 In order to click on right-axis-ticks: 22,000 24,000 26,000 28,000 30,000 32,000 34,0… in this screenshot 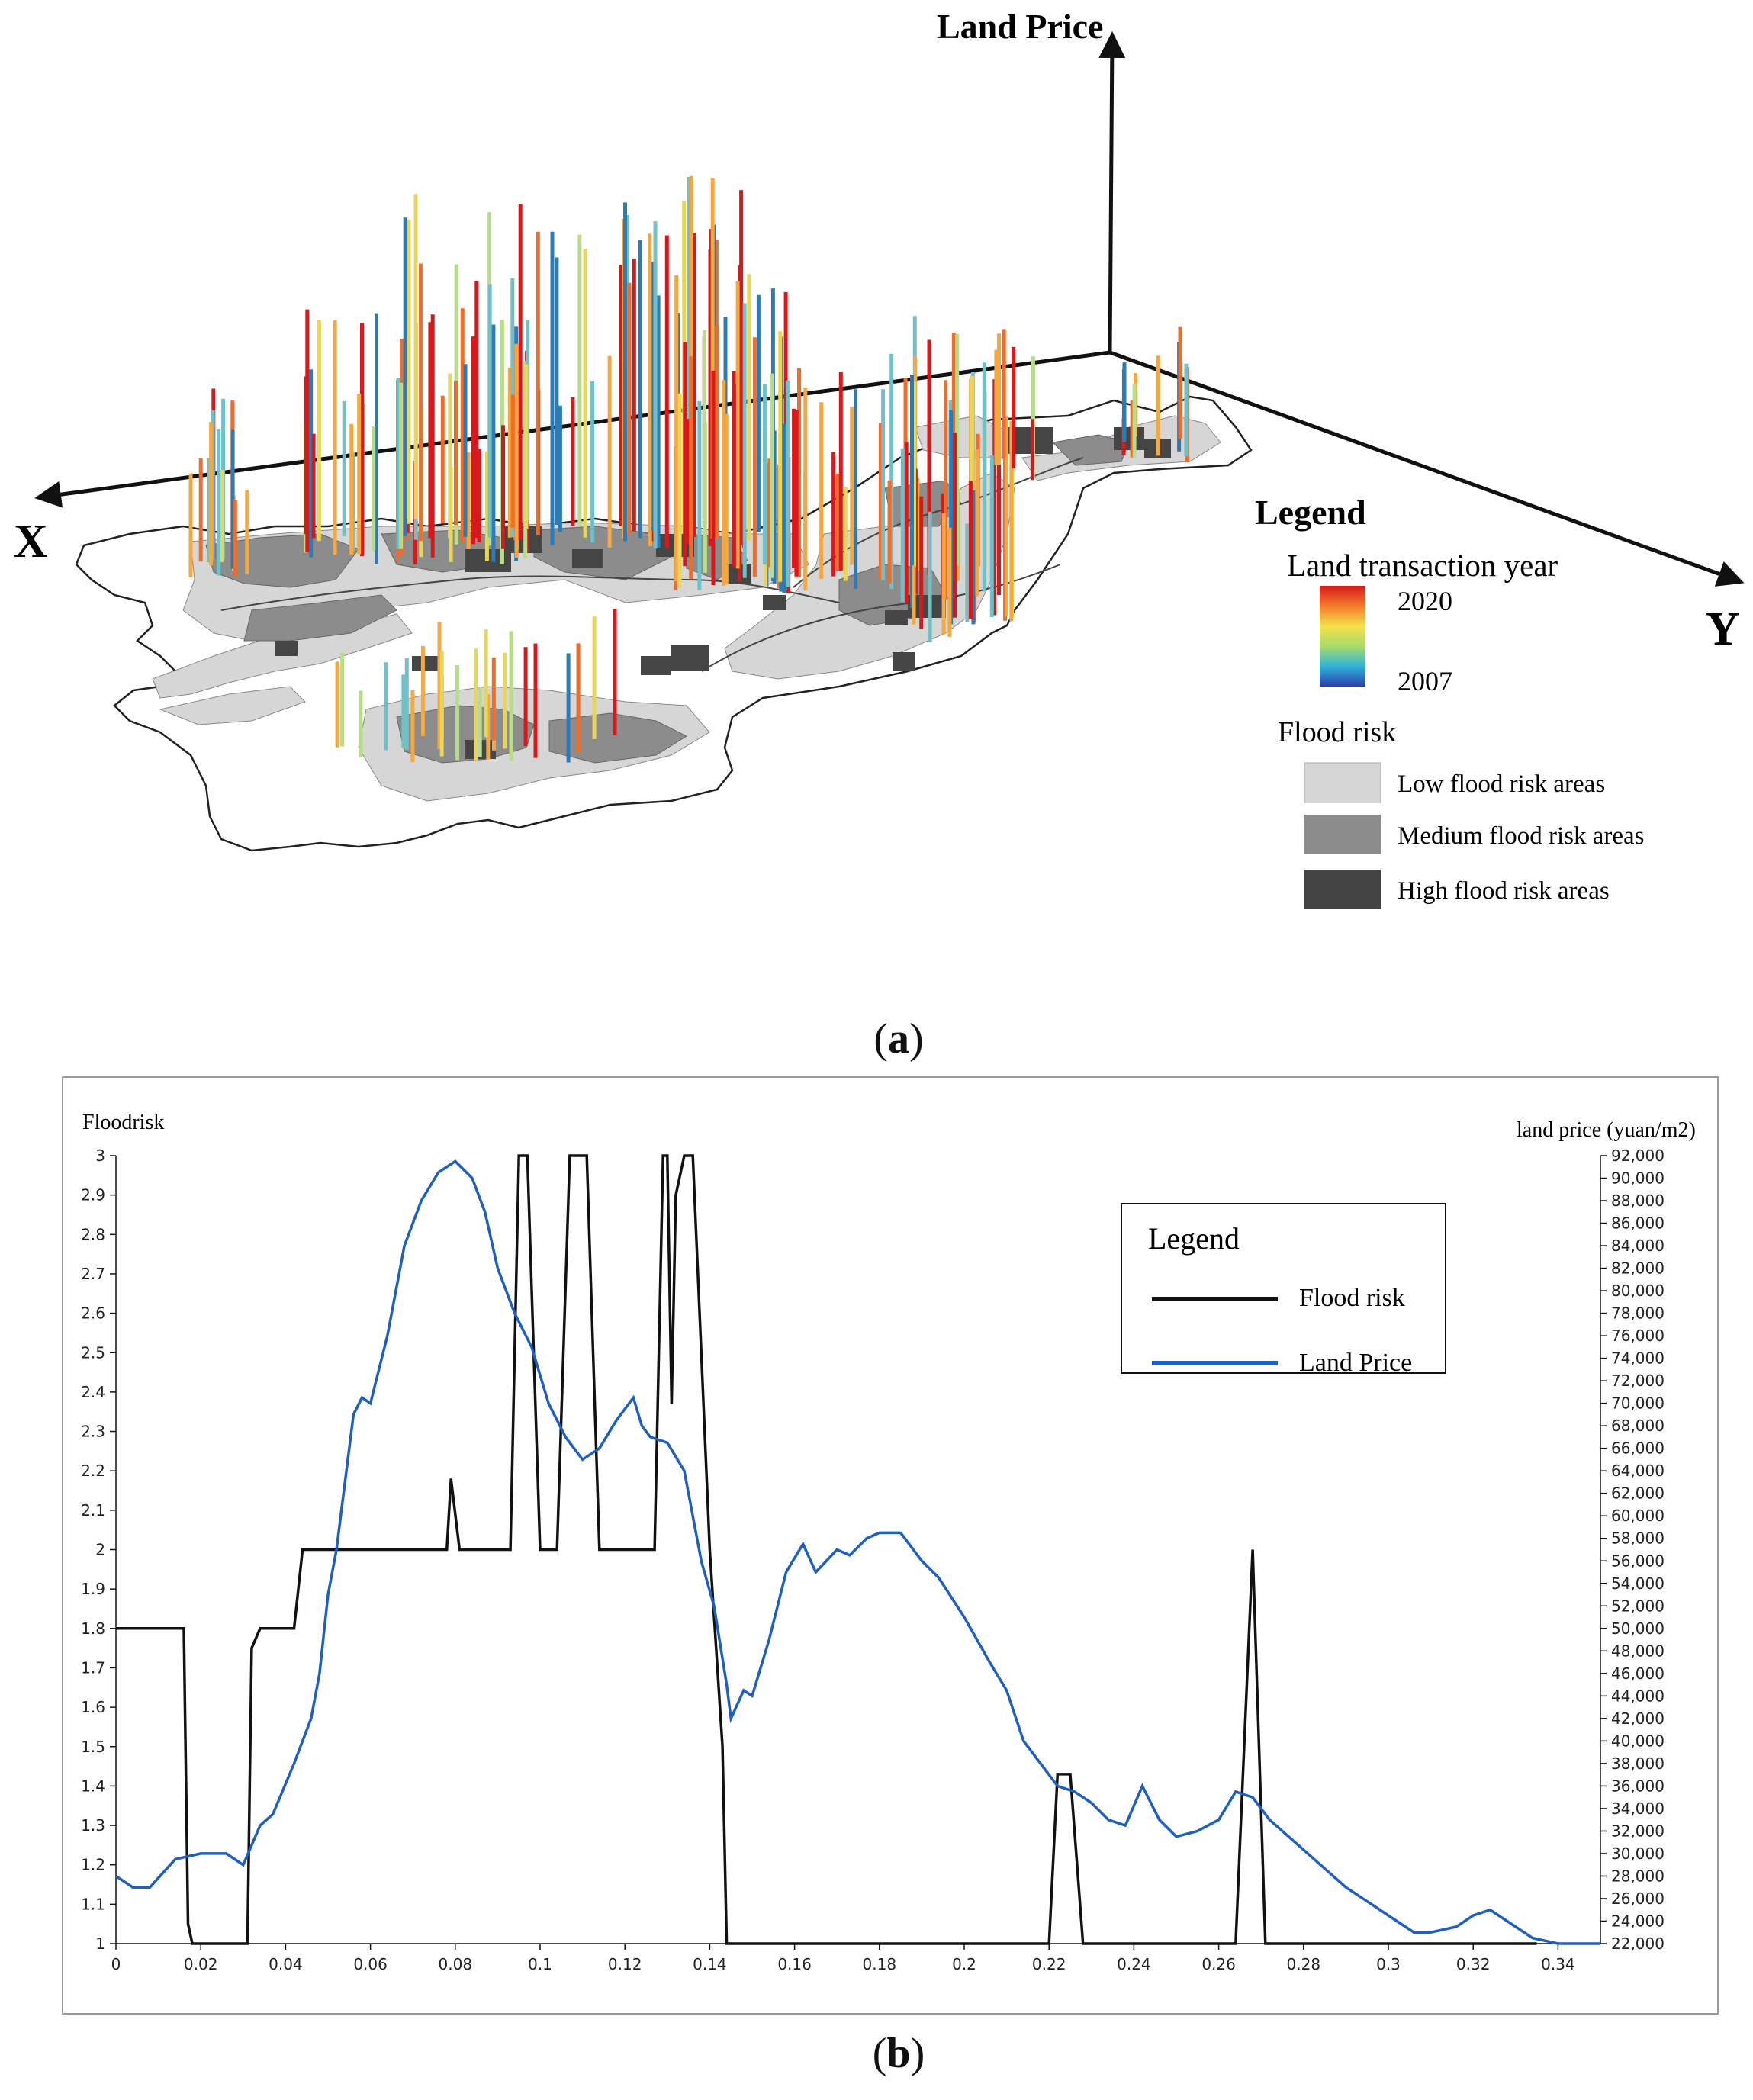, I will do `click(1633, 1549)`.